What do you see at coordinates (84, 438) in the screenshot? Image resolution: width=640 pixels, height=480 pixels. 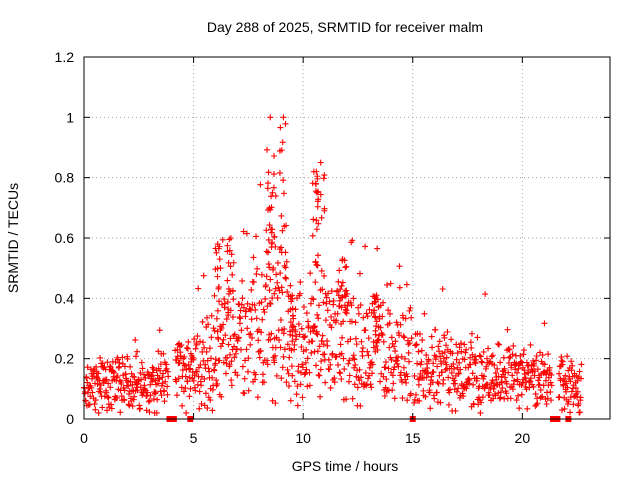 I see `x-tick-label: 0` at bounding box center [84, 438].